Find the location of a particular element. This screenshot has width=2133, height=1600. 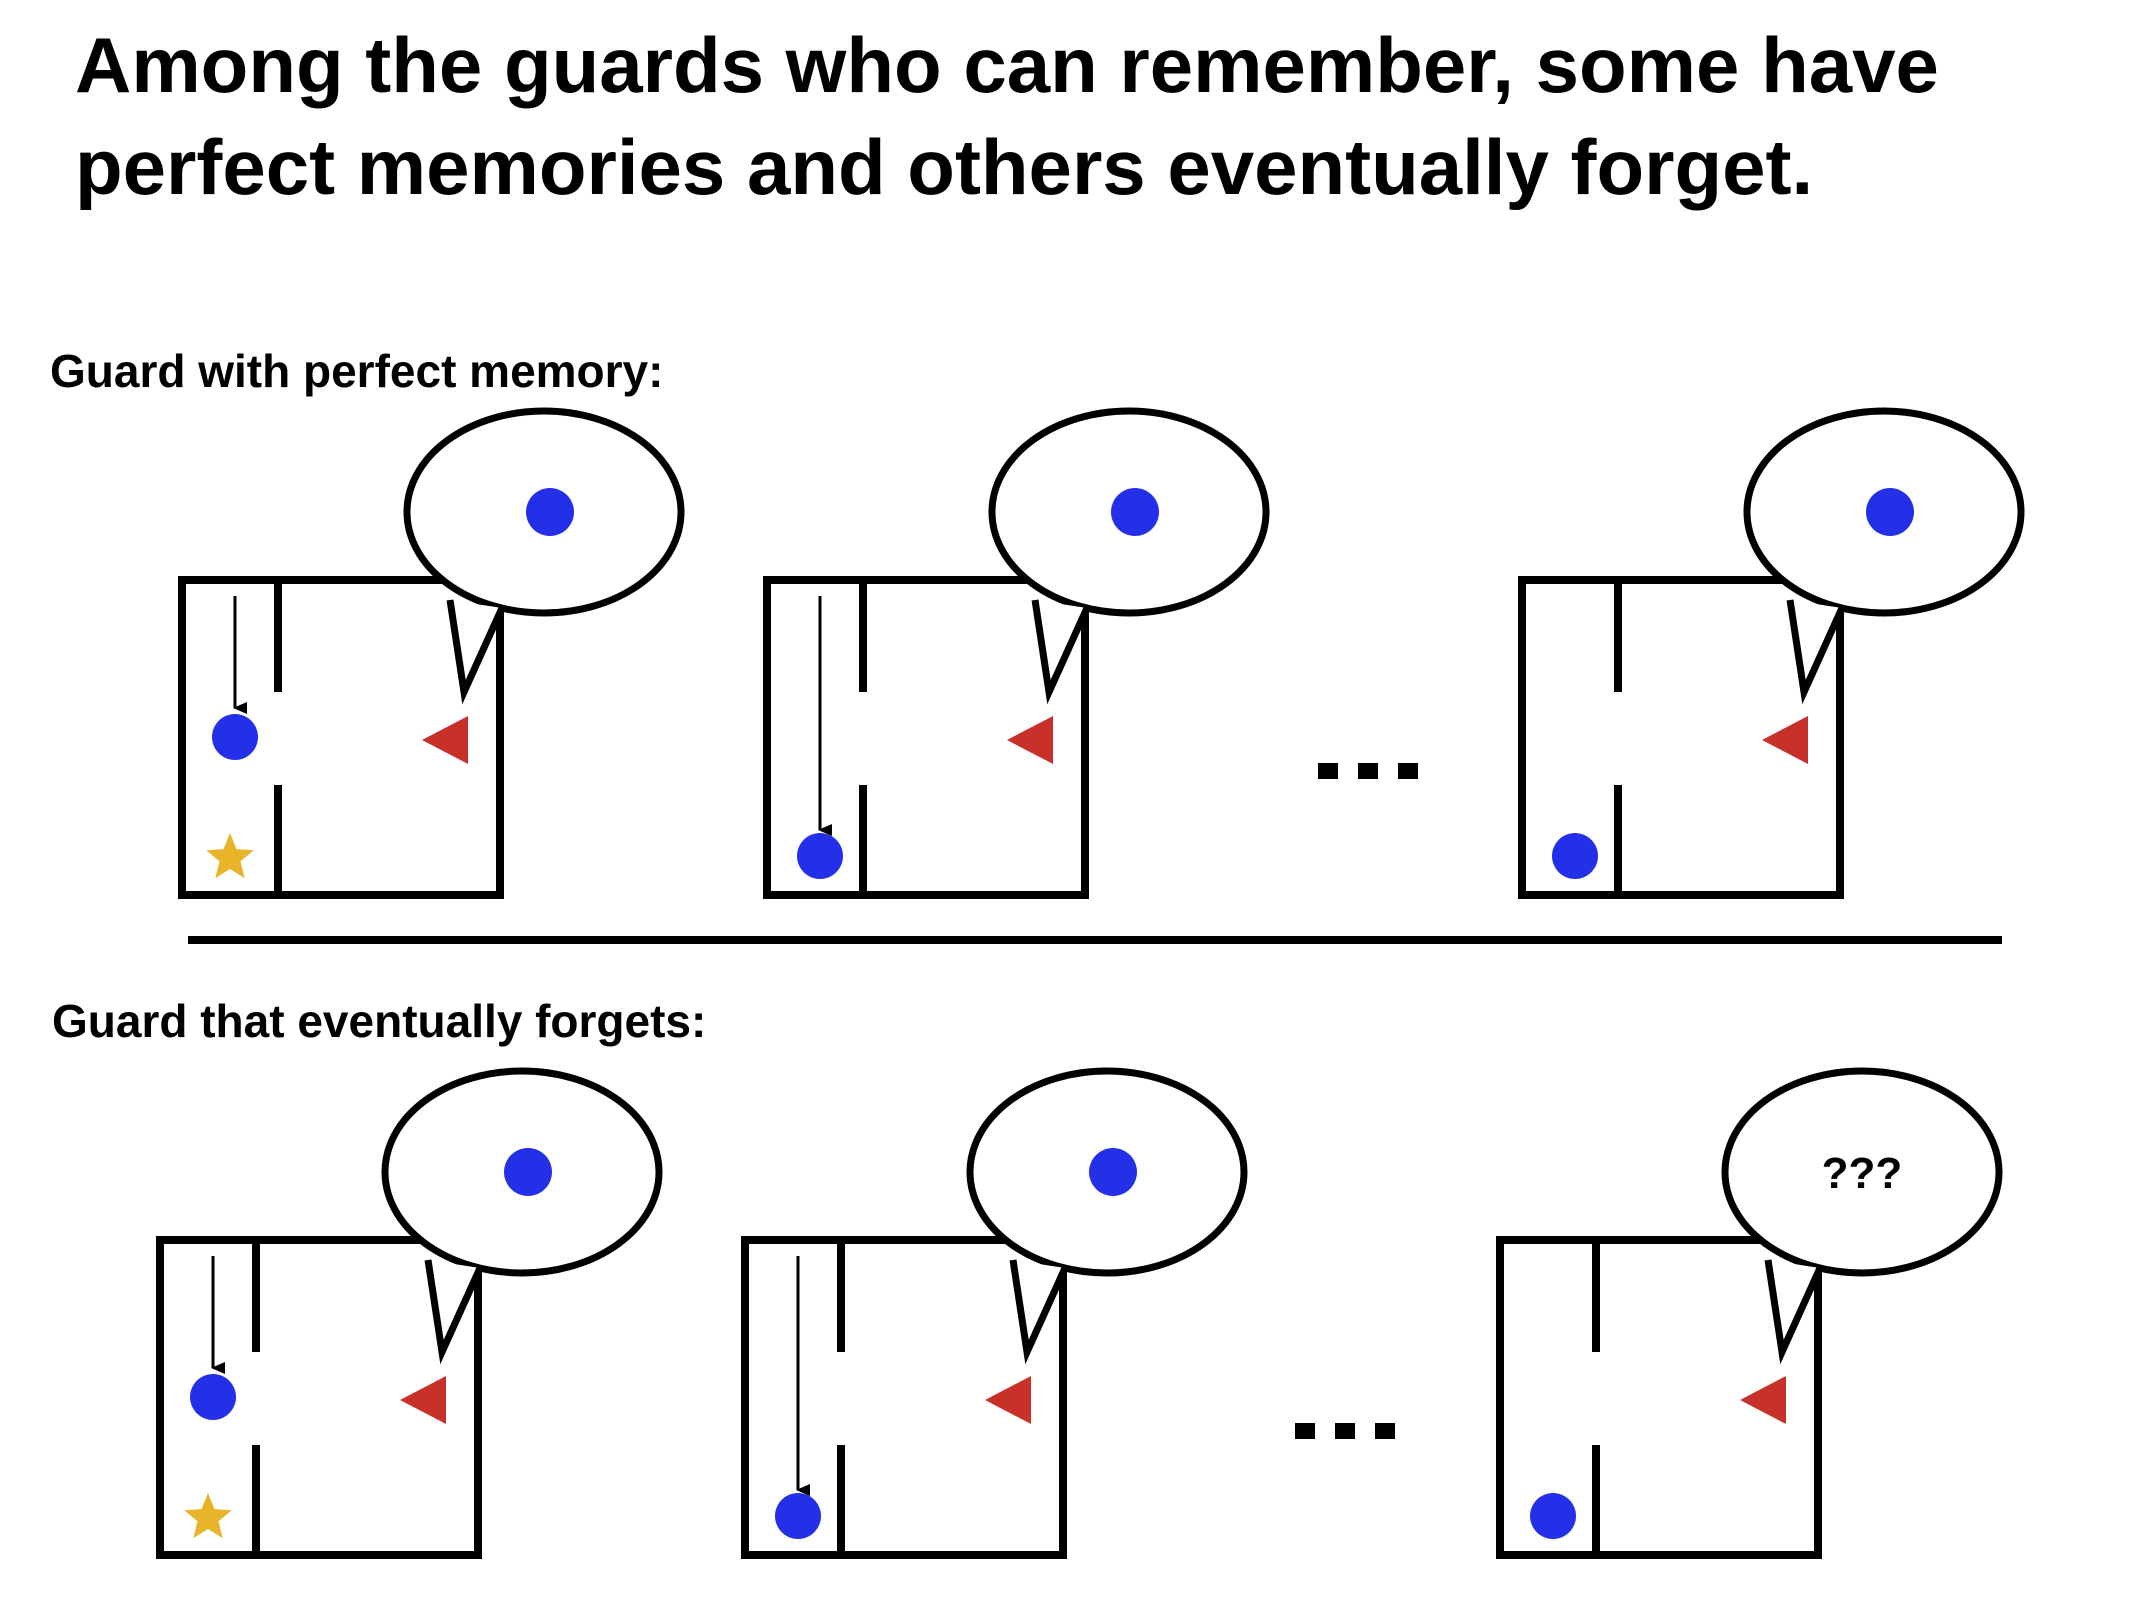

section-label-perfect-memory: Guard with perfect memory: is located at coordinates (357, 371).